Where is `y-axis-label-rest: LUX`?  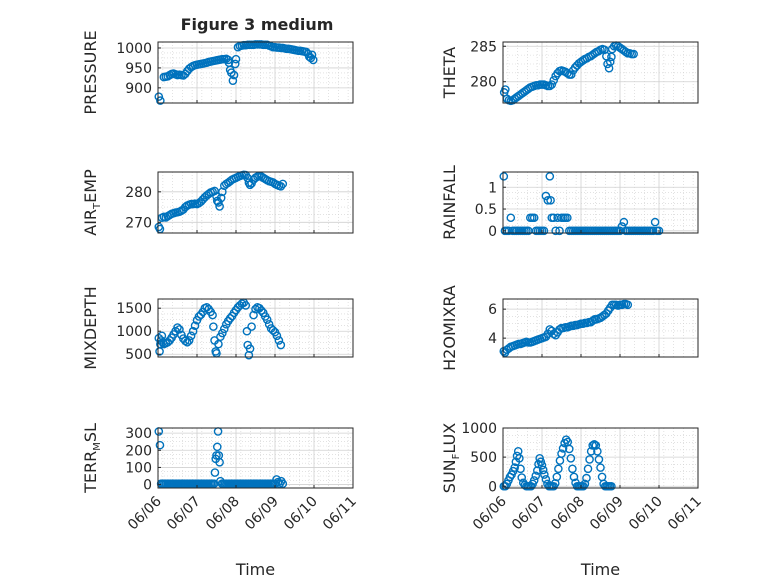 y-axis-label-rest: LUX is located at coordinates (449, 438).